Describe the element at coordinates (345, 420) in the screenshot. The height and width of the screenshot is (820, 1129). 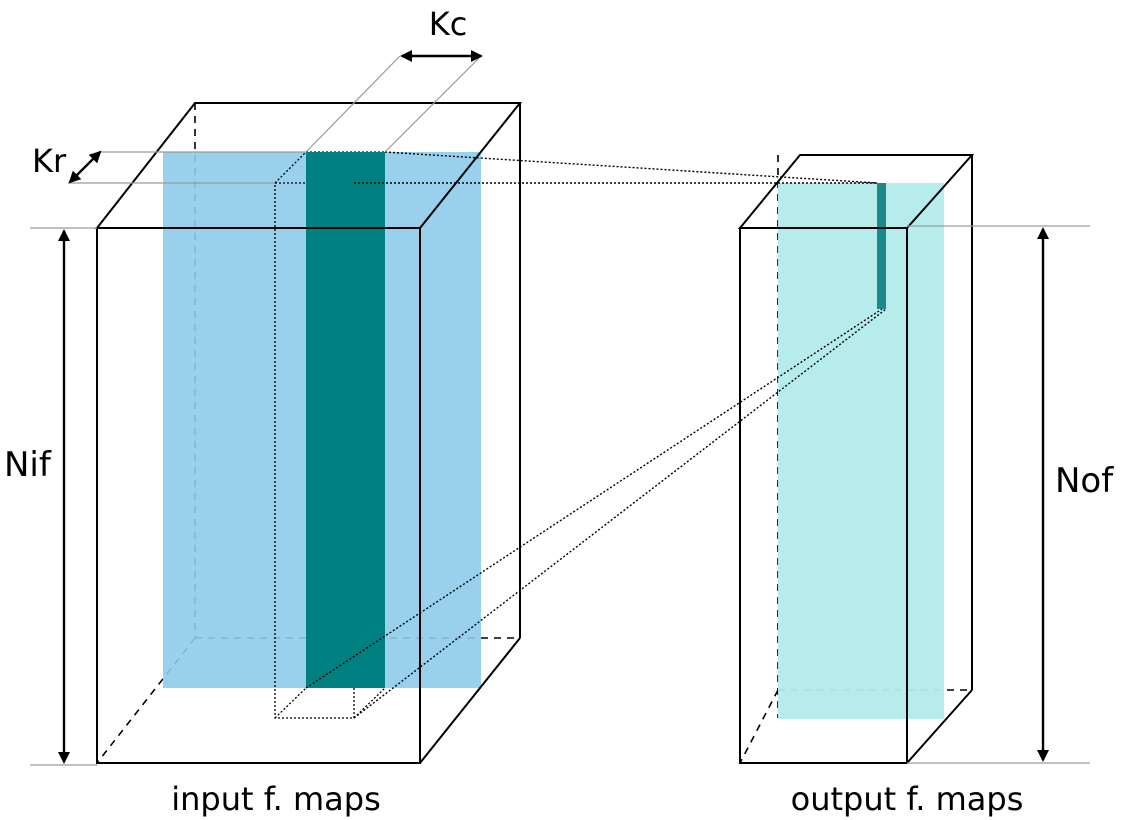
I see `kernel-column` at that location.